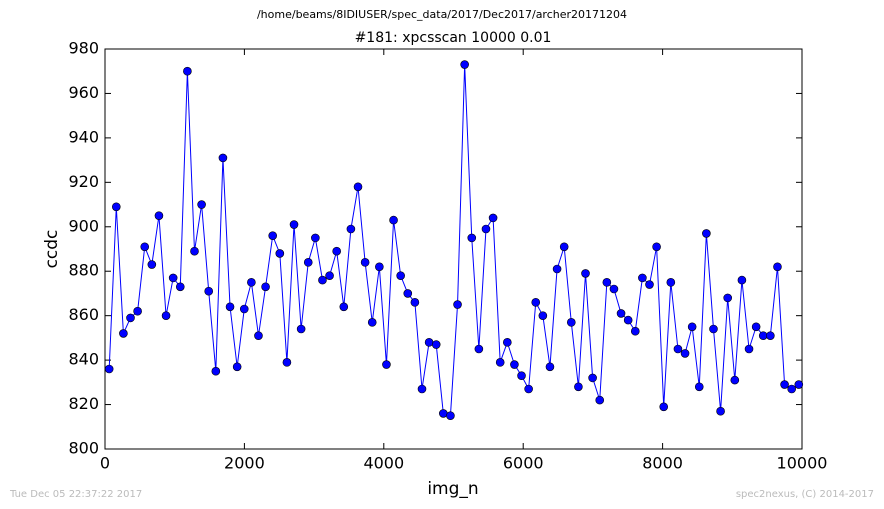  Describe the element at coordinates (83, 48) in the screenshot. I see `y-tick-label: 980` at that location.